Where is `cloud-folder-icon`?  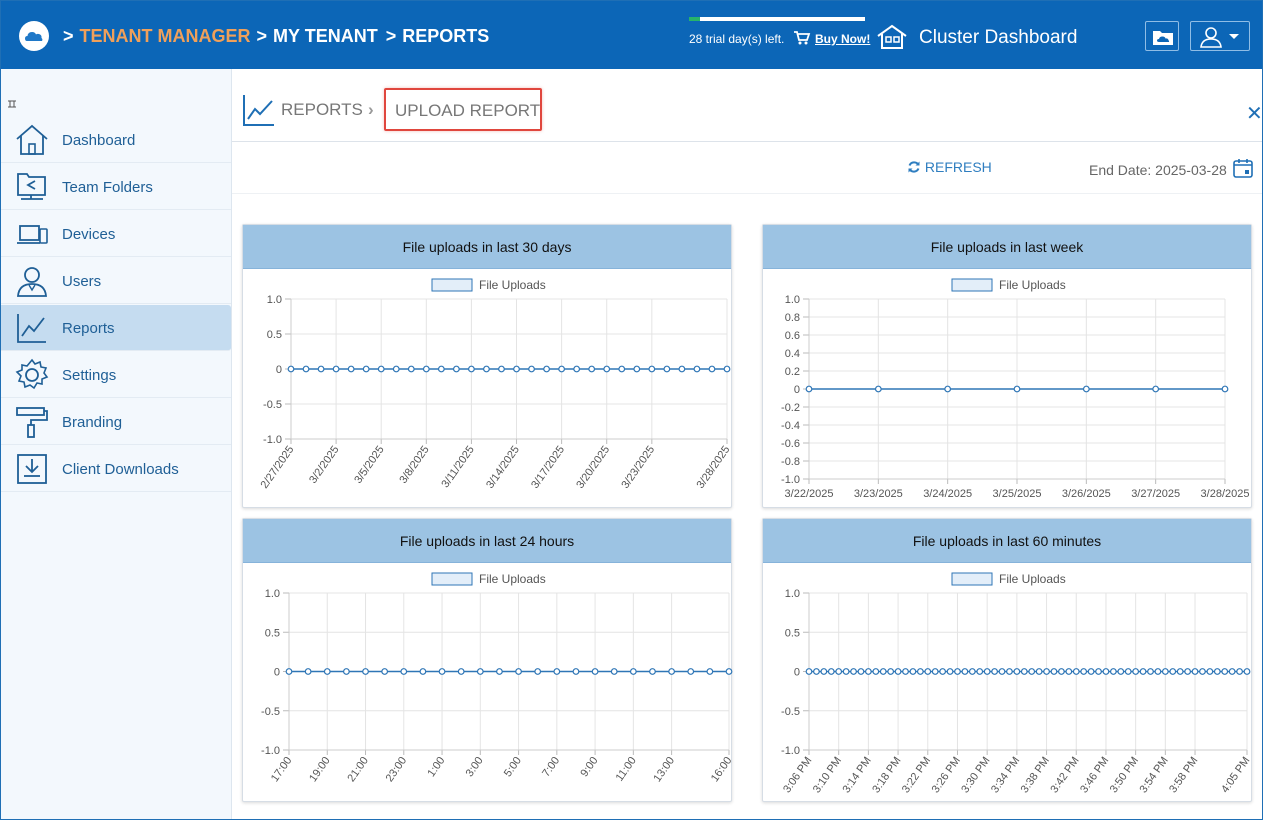 cloud-folder-icon is located at coordinates (1163, 38).